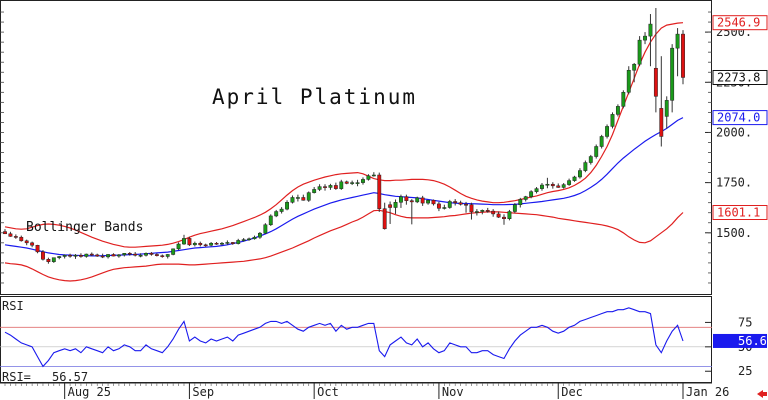 The width and height of the screenshot is (768, 400). I want to click on middle-band-tag-box, so click(740, 118).